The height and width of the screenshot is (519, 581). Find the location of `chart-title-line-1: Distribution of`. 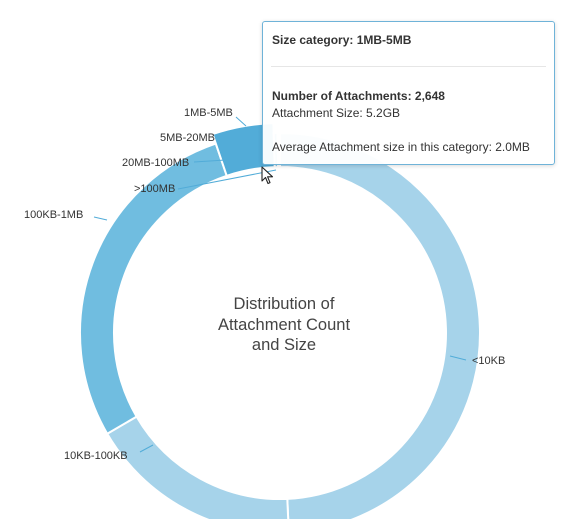

chart-title-line-1: Distribution of is located at coordinates (284, 304).